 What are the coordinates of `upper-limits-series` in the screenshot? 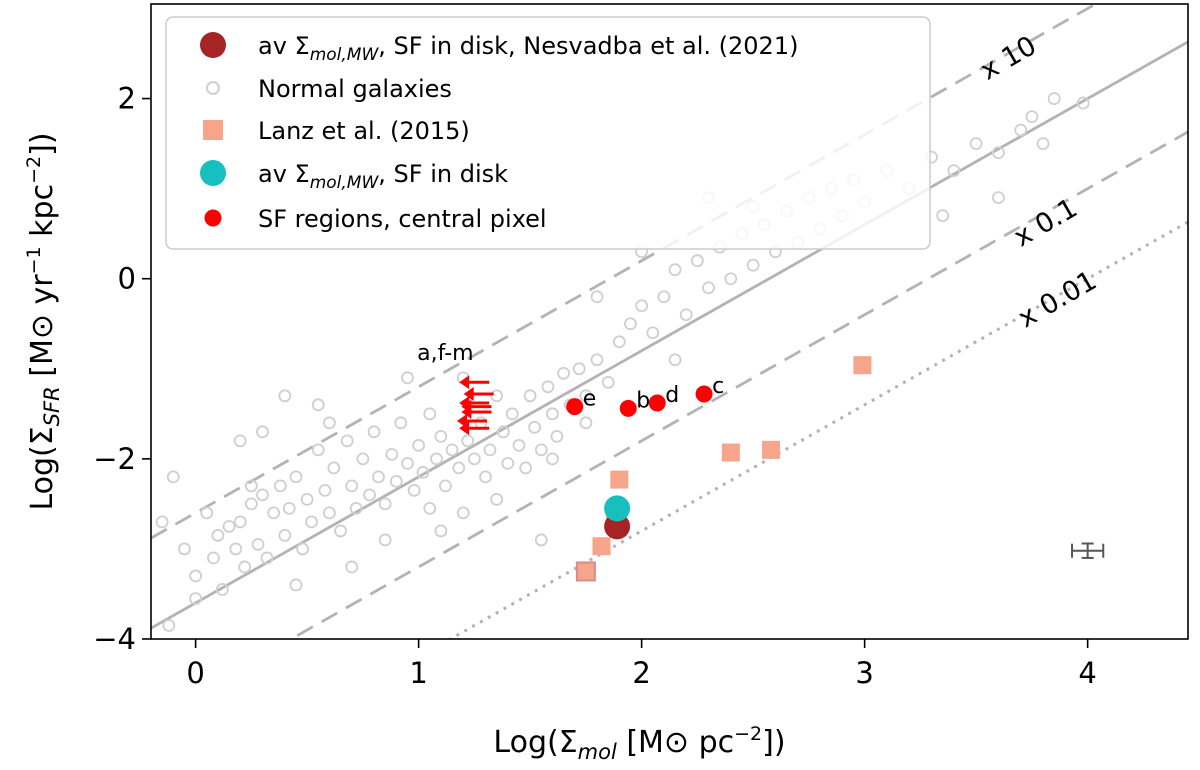 It's located at (475, 405).